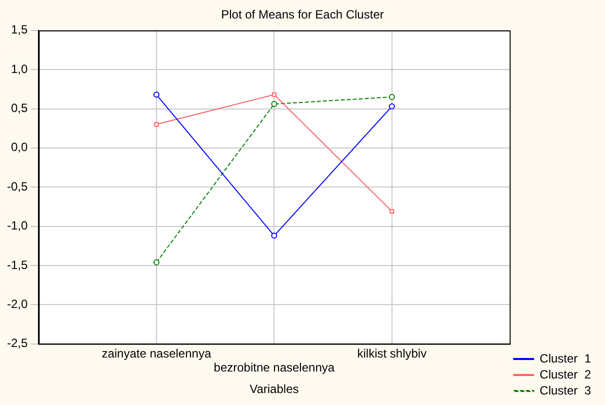 This screenshot has height=405, width=605. Describe the element at coordinates (17, 225) in the screenshot. I see `y-tick-label: -1,0` at that location.